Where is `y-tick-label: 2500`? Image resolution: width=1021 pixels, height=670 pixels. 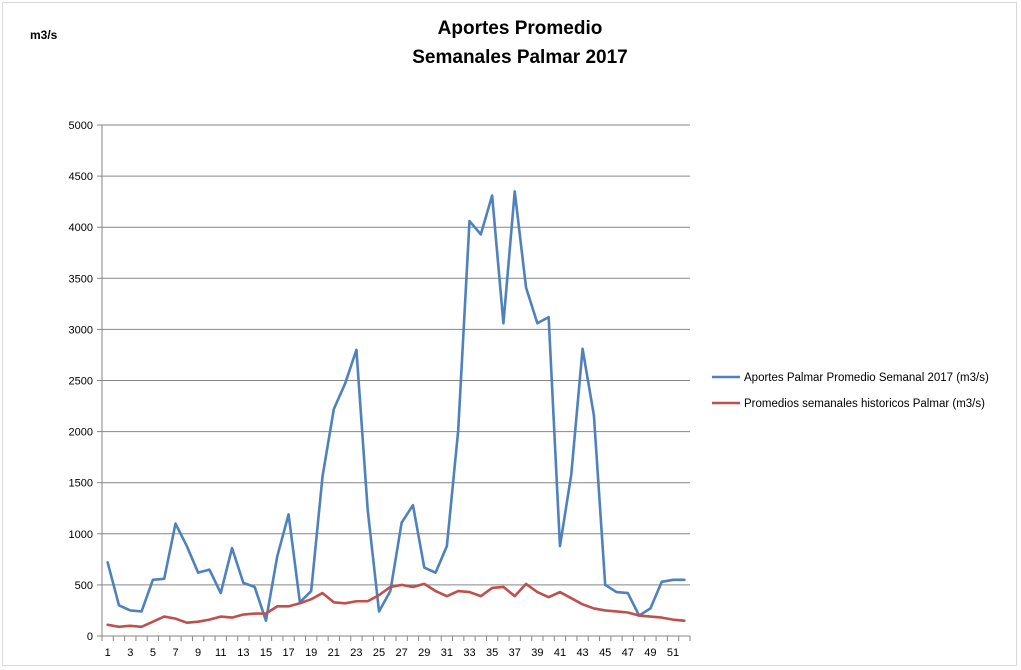
y-tick-label: 2500 is located at coordinates (81, 382).